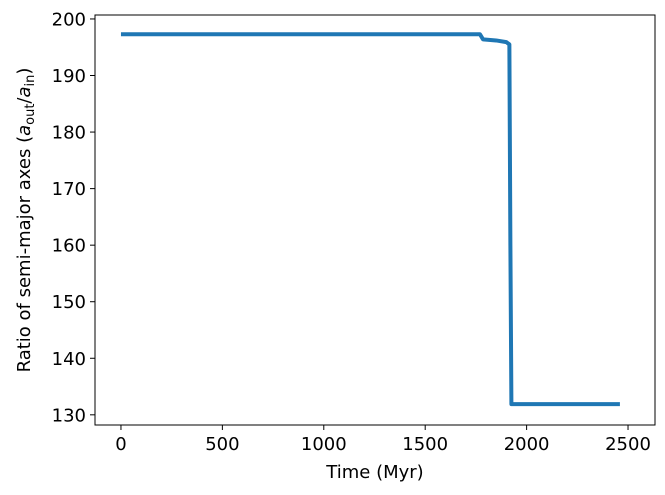 Image resolution: width=665 pixels, height=495 pixels. What do you see at coordinates (69, 76) in the screenshot?
I see `y-tick-label: 190` at bounding box center [69, 76].